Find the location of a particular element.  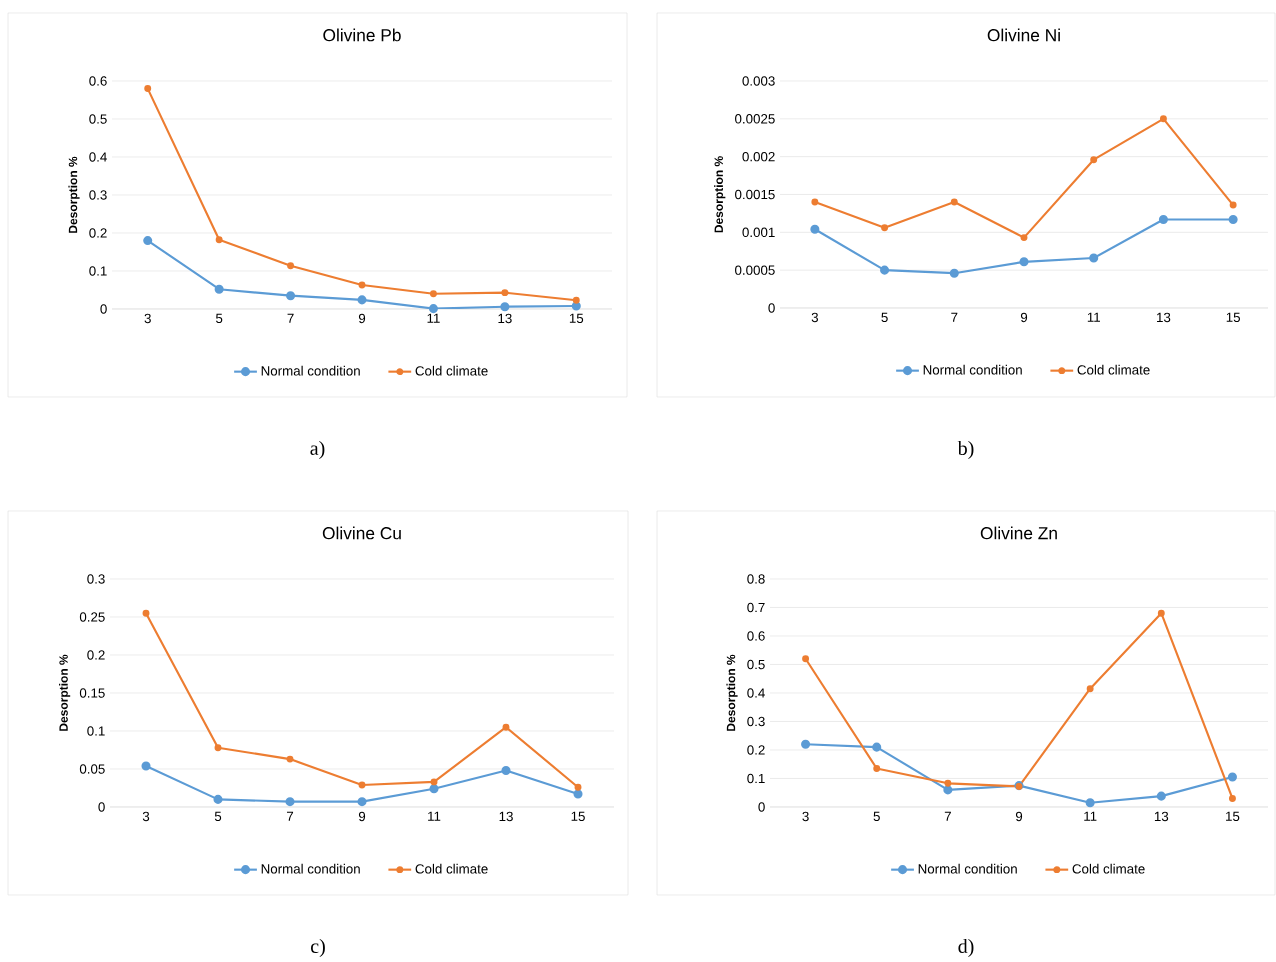

y-tick-label: 0.002 is located at coordinates (758, 156).